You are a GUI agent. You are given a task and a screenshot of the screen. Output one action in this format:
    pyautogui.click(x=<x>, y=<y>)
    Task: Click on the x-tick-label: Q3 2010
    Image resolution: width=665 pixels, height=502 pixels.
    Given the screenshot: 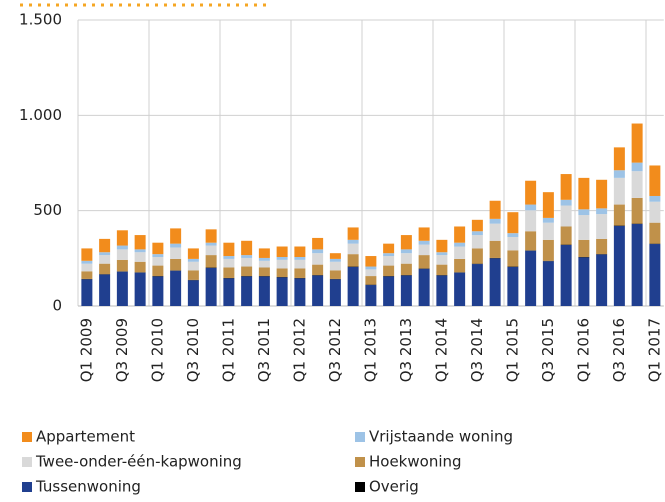 What is the action you would take?
    pyautogui.click(x=193, y=350)
    